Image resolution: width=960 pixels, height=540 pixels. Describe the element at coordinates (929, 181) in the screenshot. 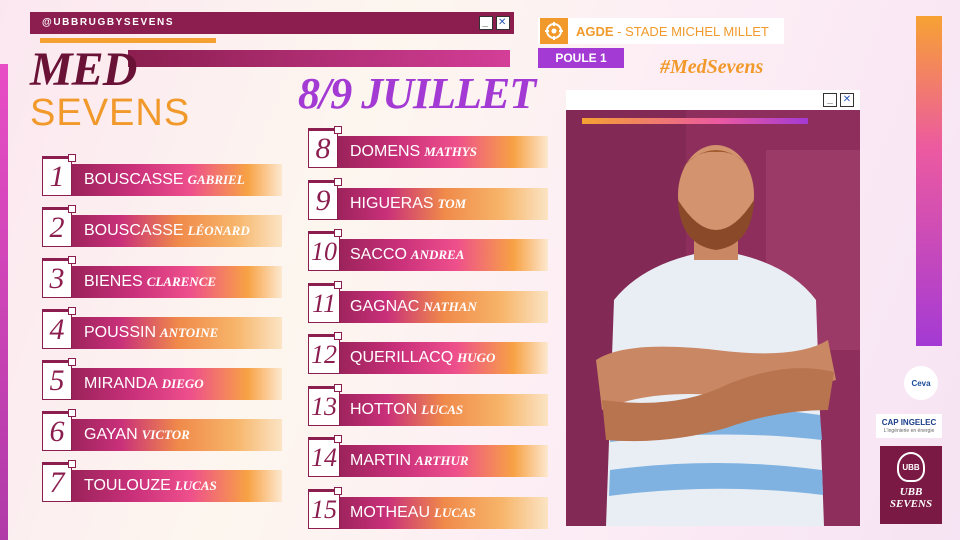

I see `right-accent-stripe` at that location.